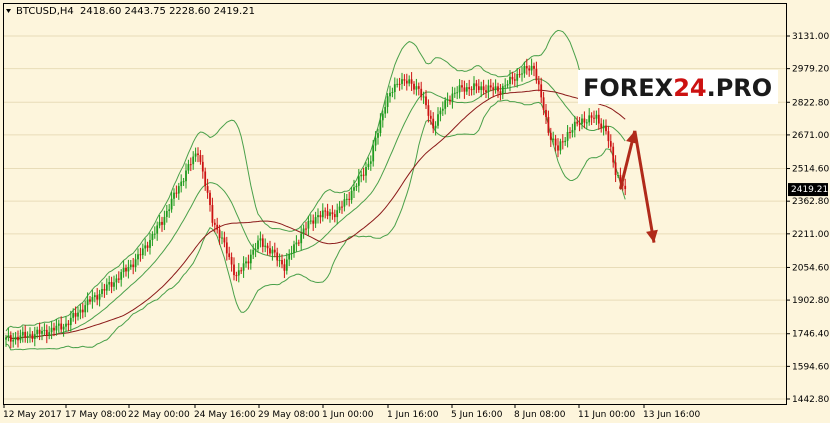 This screenshot has width=830, height=423. Describe the element at coordinates (167, 11) in the screenshot. I see `ohlc-values: 2418.60 2443.75 2228.60 2419.21` at that location.